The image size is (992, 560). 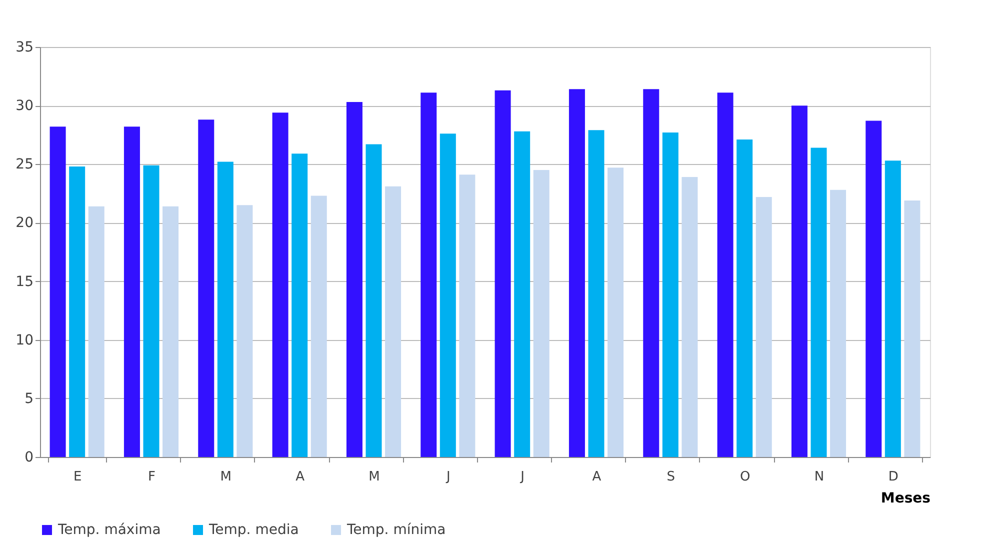 What do you see at coordinates (893, 477) in the screenshot?
I see `x-tick-label: D` at bounding box center [893, 477].